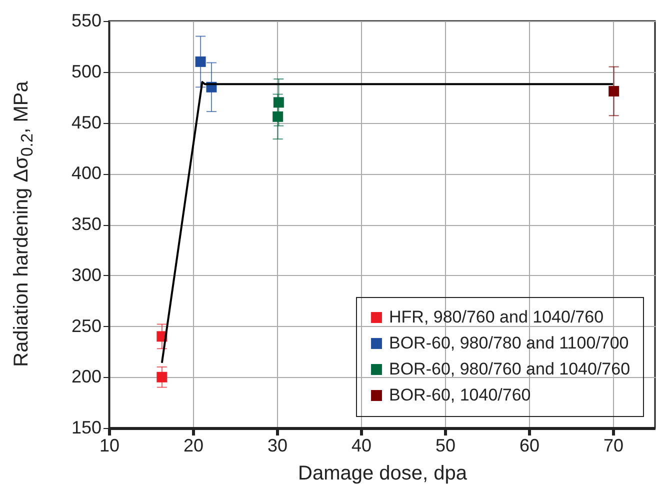 The width and height of the screenshot is (659, 500). Describe the element at coordinates (509, 343) in the screenshot. I see `legend-label: BOR-60, 980/780 and 1100/700` at that location.